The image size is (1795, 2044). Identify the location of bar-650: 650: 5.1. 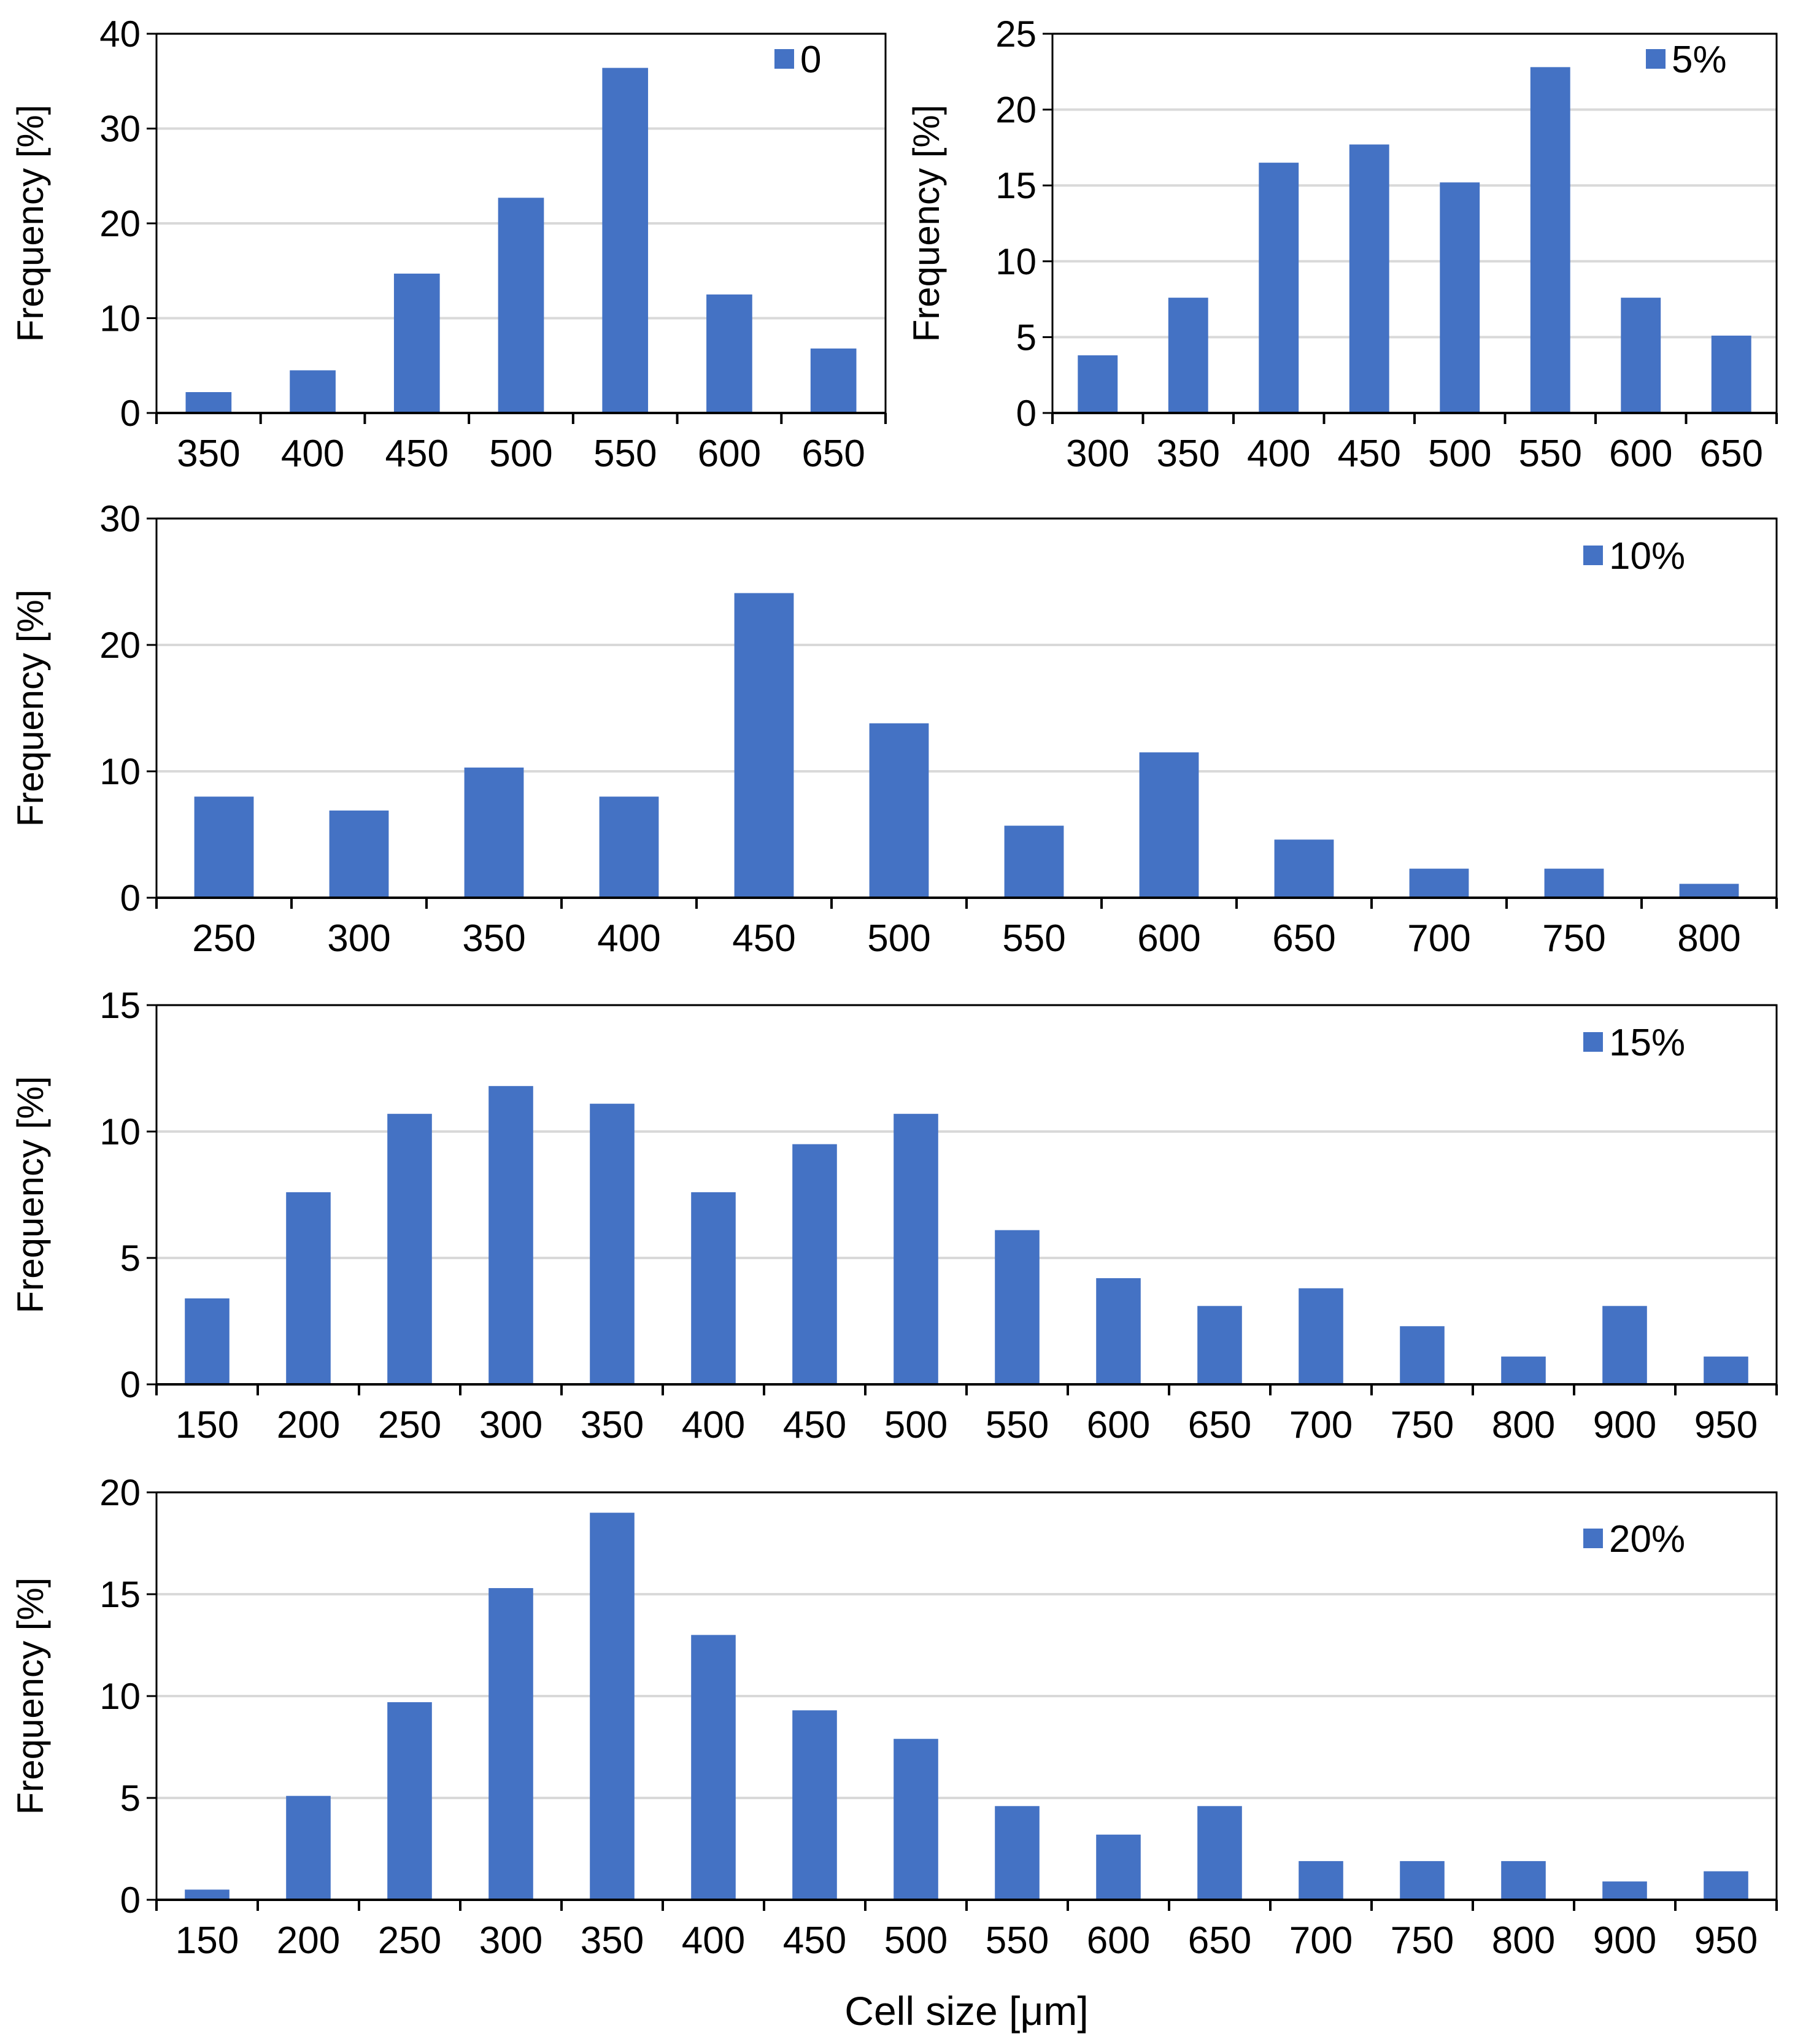
(1731, 374).